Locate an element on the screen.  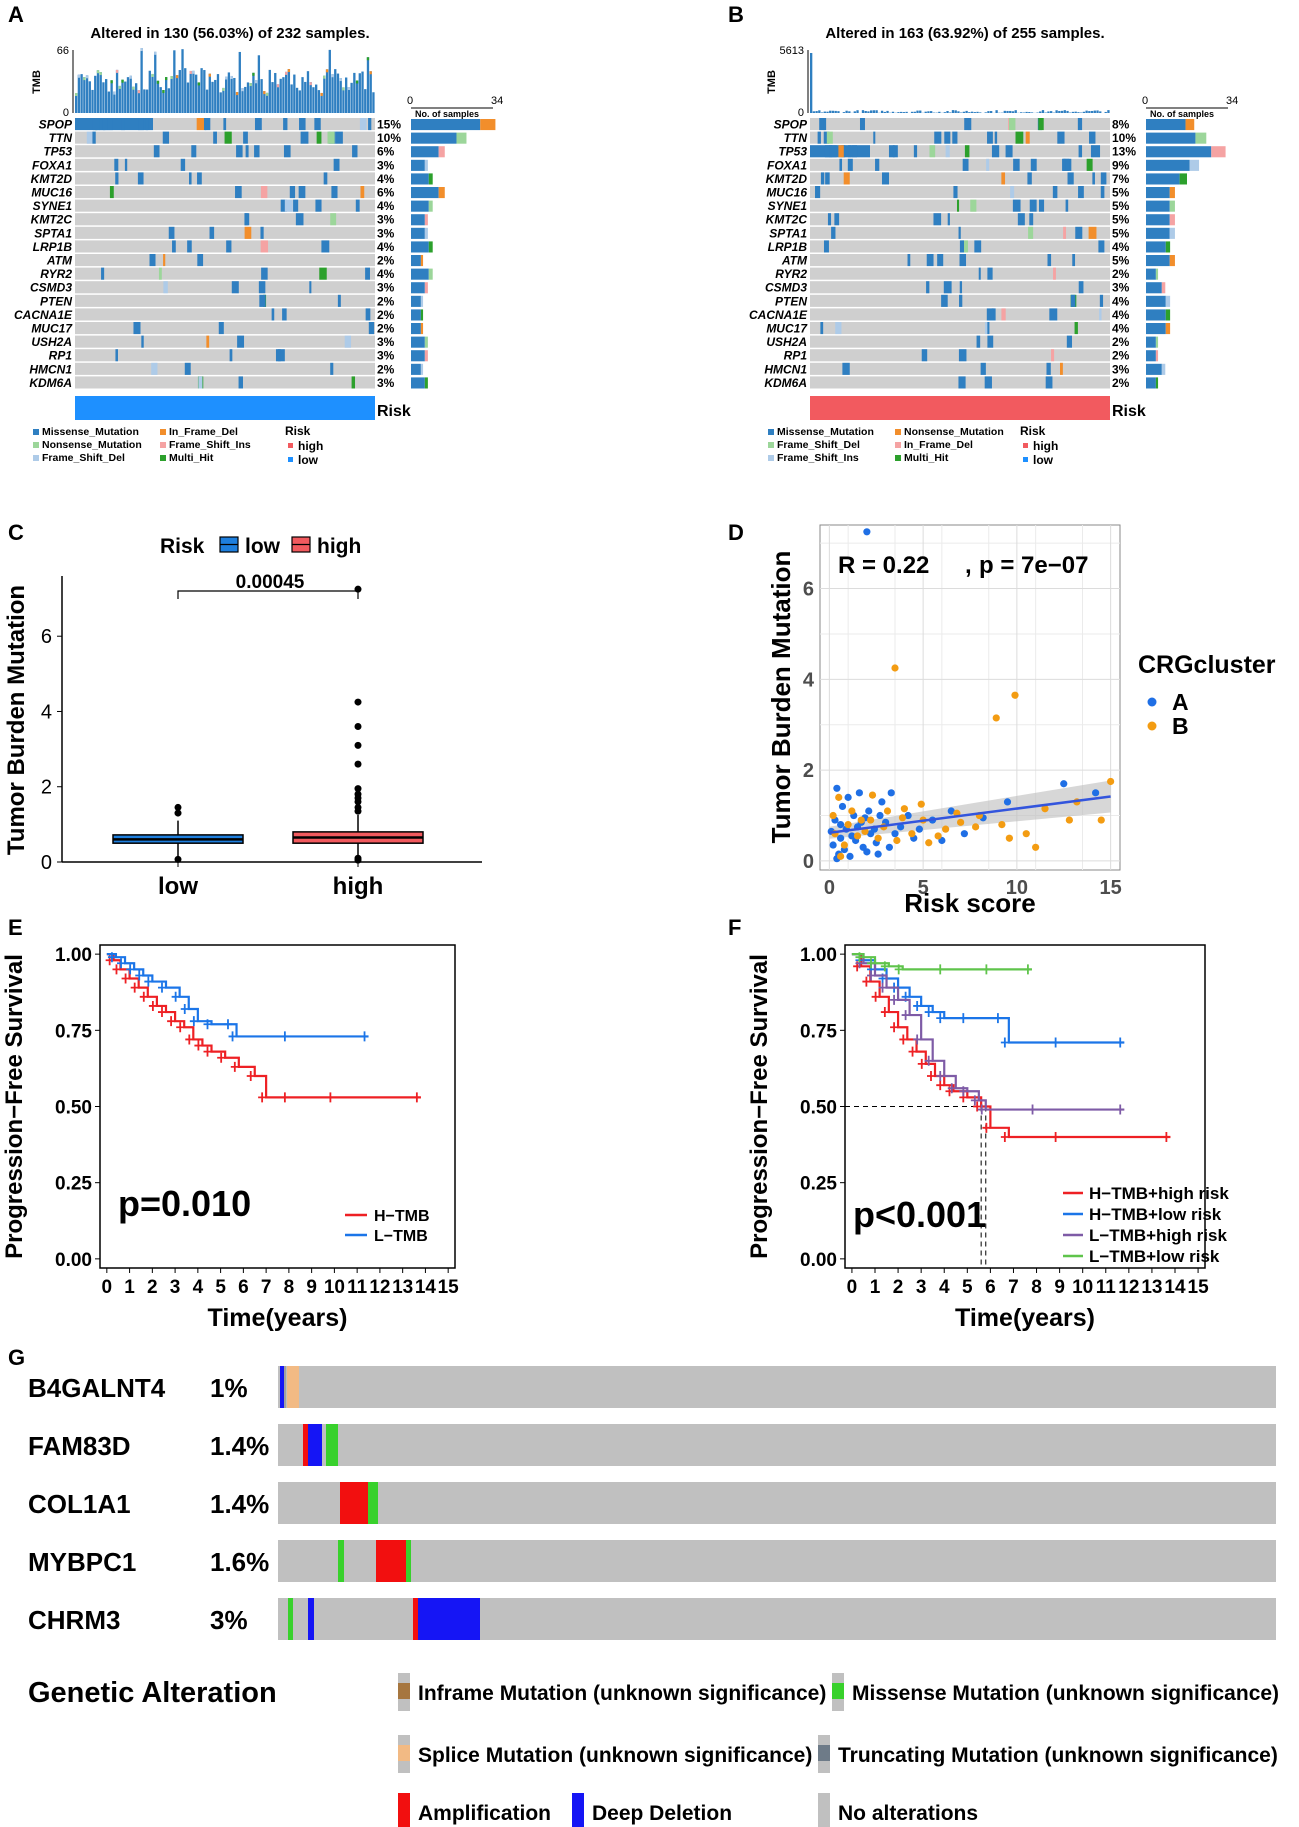
legend-label: Missense Mutation (unknown significance) is located at coordinates (1065, 1693).